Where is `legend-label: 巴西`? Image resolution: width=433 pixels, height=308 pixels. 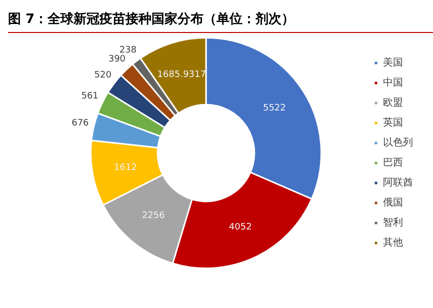
legend-label: 巴西 is located at coordinates (393, 163).